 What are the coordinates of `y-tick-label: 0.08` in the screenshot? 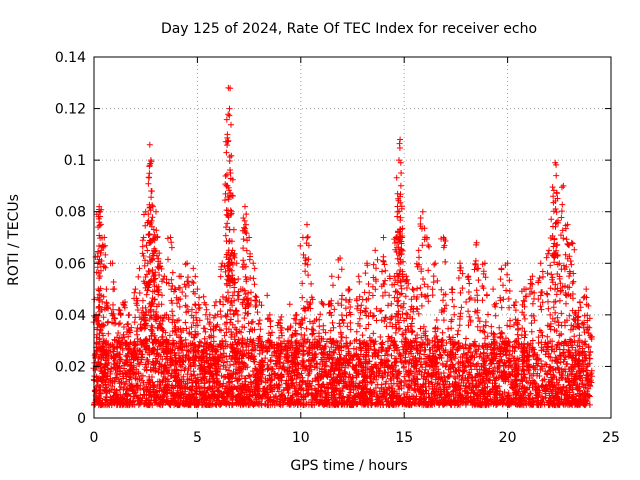 It's located at (70, 213).